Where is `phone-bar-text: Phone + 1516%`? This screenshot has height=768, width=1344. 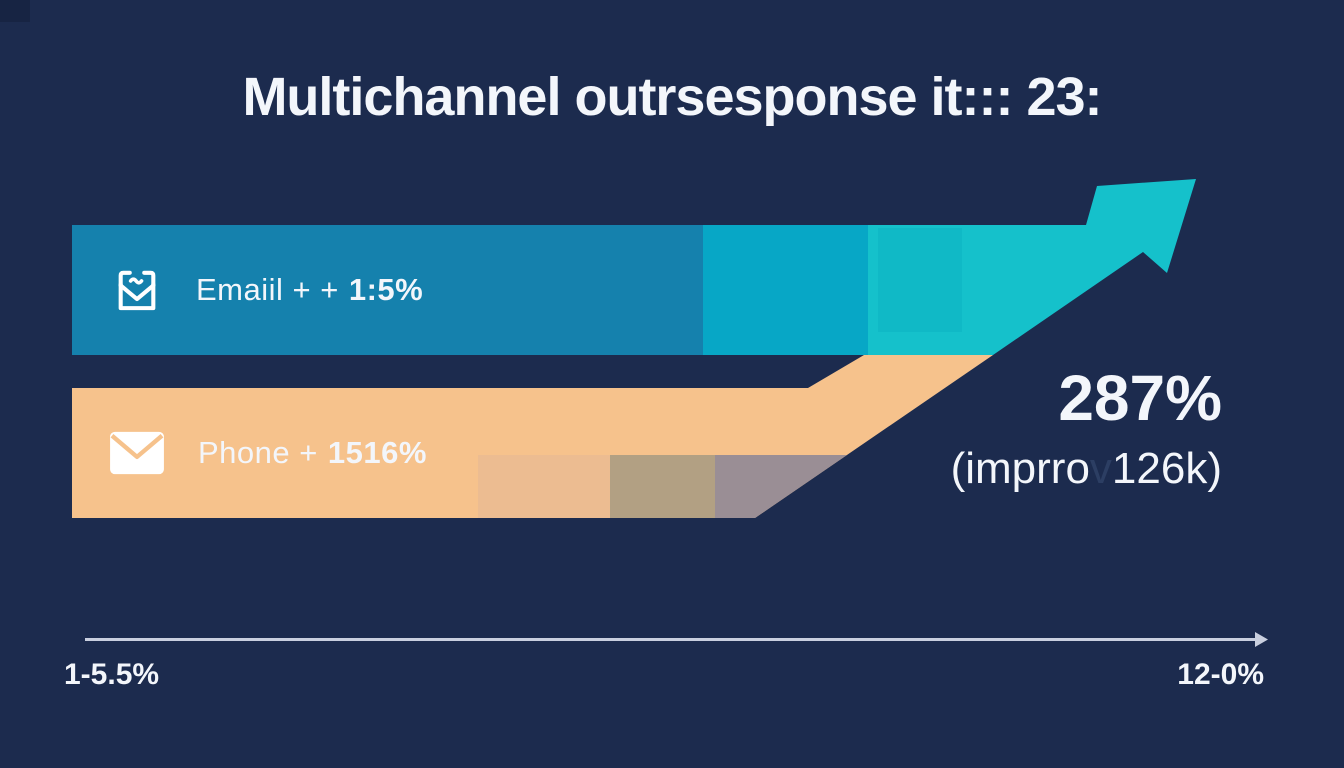
phone-bar-text: Phone + 1516% is located at coordinates (312, 453).